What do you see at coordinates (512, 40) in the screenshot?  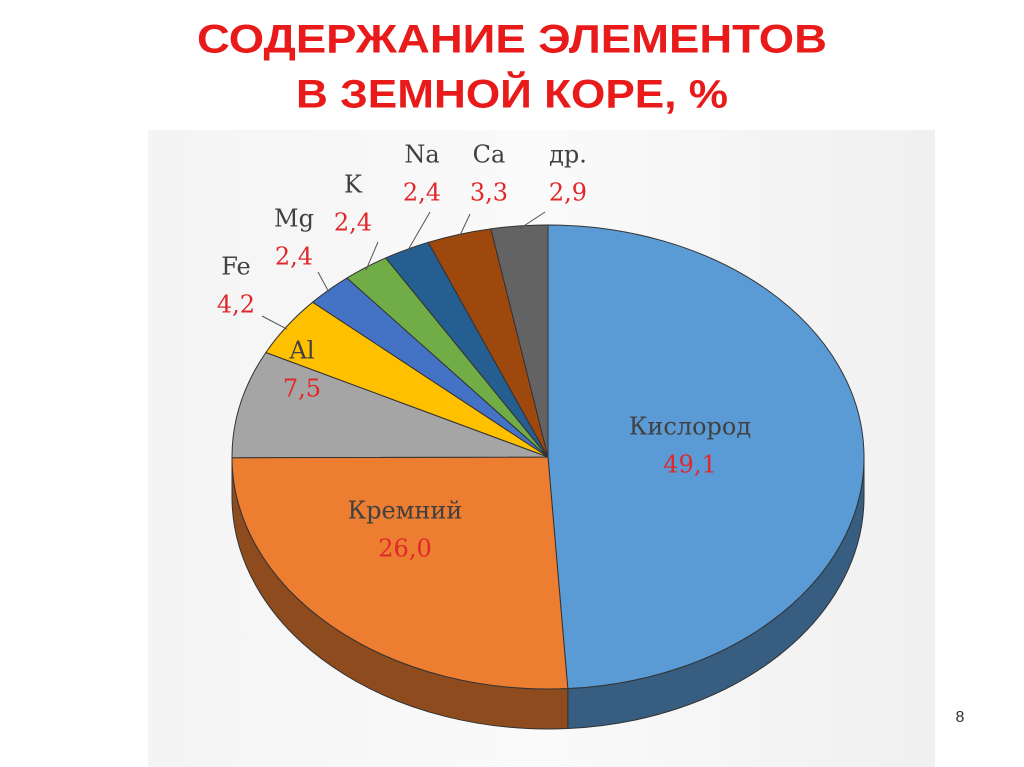 I see `chart-title: СОДЕРЖАНИЕ ЭЛЕМЕНТОВ` at bounding box center [512, 40].